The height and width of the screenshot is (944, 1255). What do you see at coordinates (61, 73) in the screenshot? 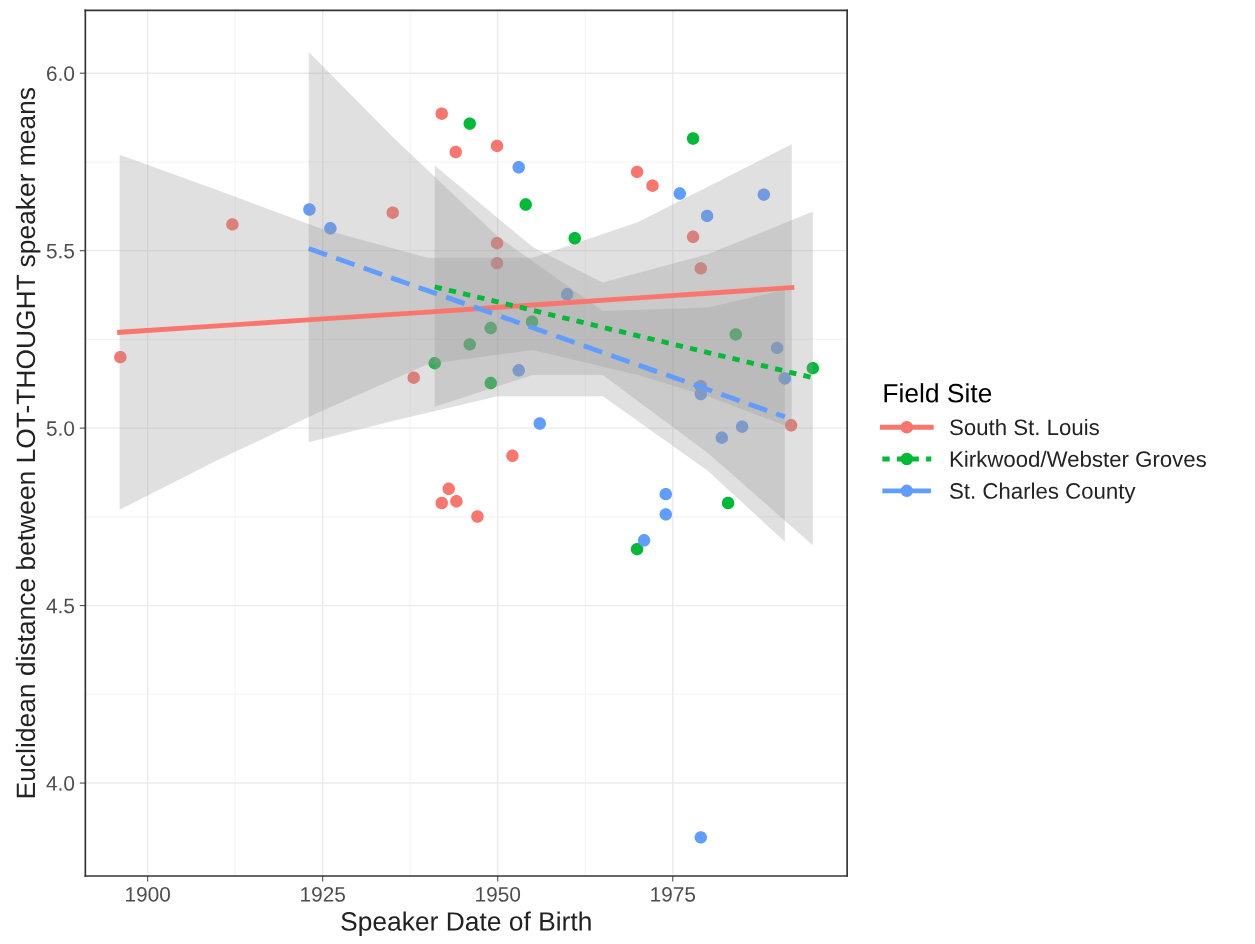
I see `y-tick-label: 6.0` at bounding box center [61, 73].